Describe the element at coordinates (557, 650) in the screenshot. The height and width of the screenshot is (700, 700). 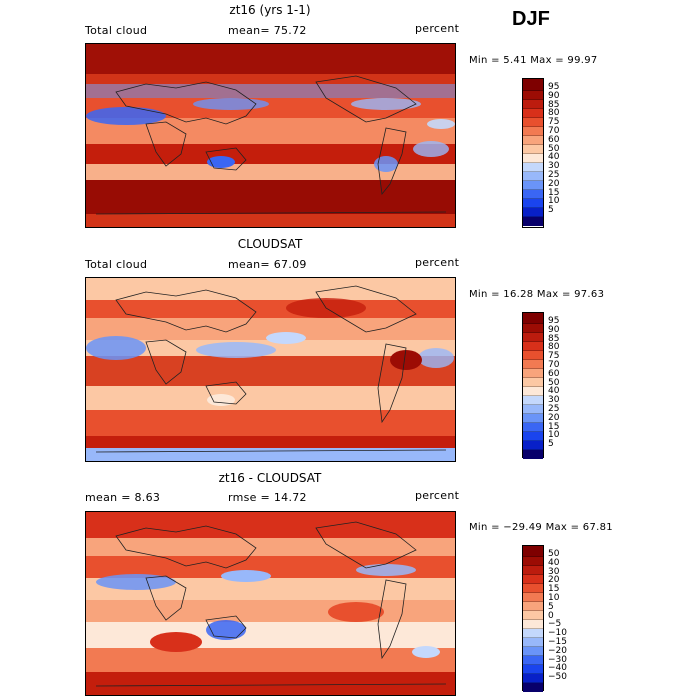
I see `colorbar-tick: −20` at that location.